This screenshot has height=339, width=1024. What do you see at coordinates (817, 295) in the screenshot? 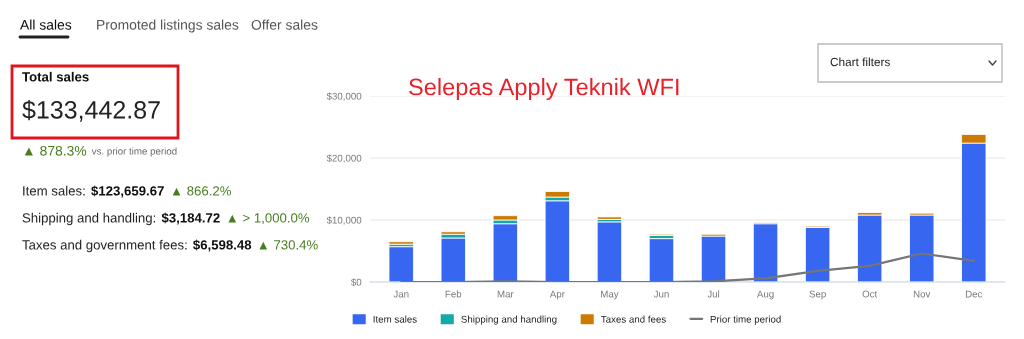
I see `x-tick-label: Sep` at bounding box center [817, 295].